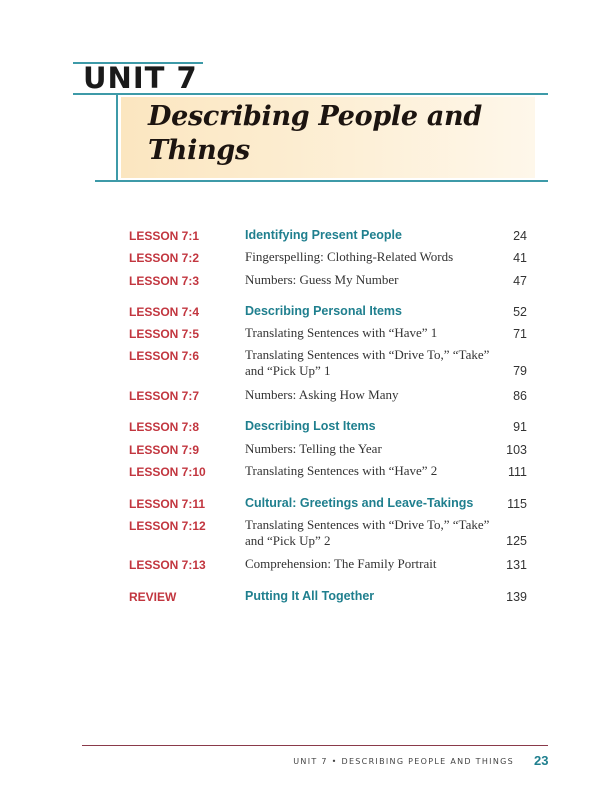 This screenshot has width=616, height=800. What do you see at coordinates (541, 760) in the screenshot?
I see `page-number: 23` at bounding box center [541, 760].